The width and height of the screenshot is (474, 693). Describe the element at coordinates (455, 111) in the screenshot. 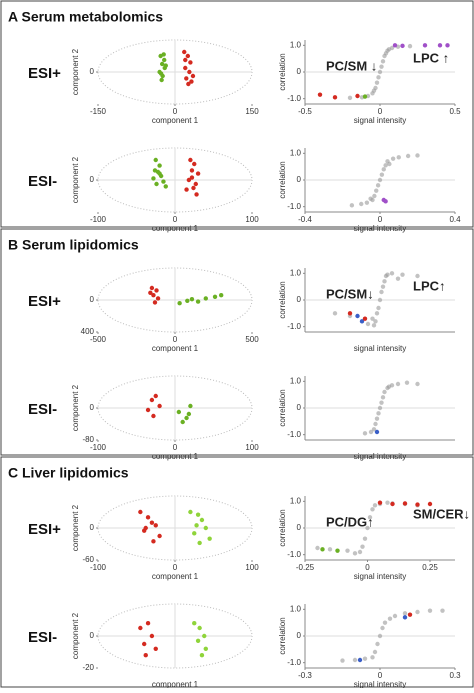

I see `x-tick-label: 0.5` at that location.